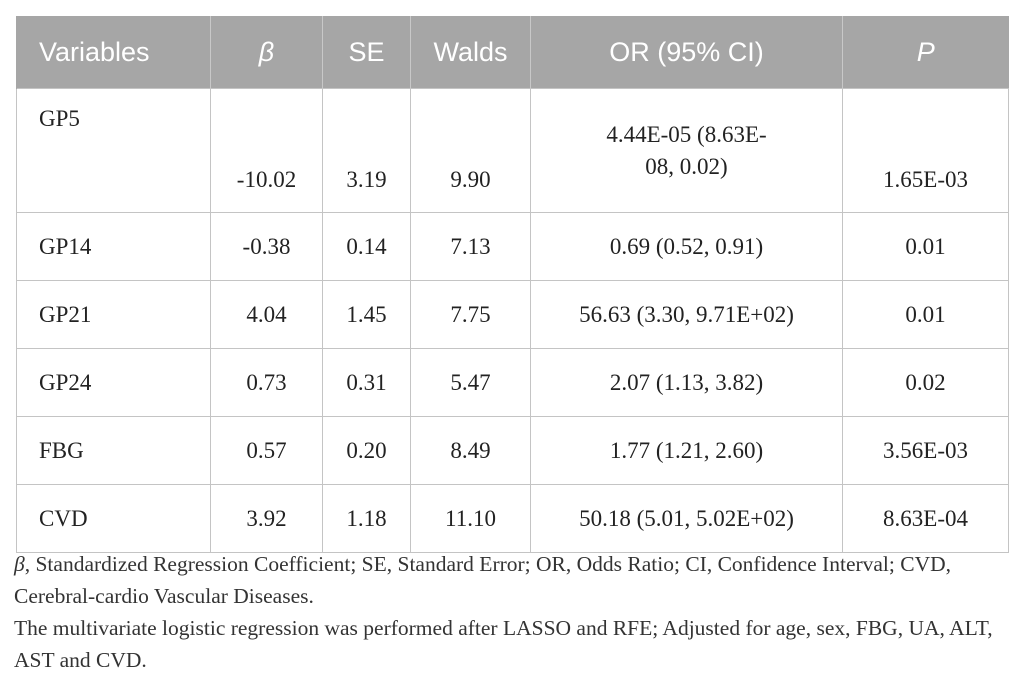 The width and height of the screenshot is (1026, 695). Describe the element at coordinates (113, 382) in the screenshot. I see `cell-variable: GP24` at that location.